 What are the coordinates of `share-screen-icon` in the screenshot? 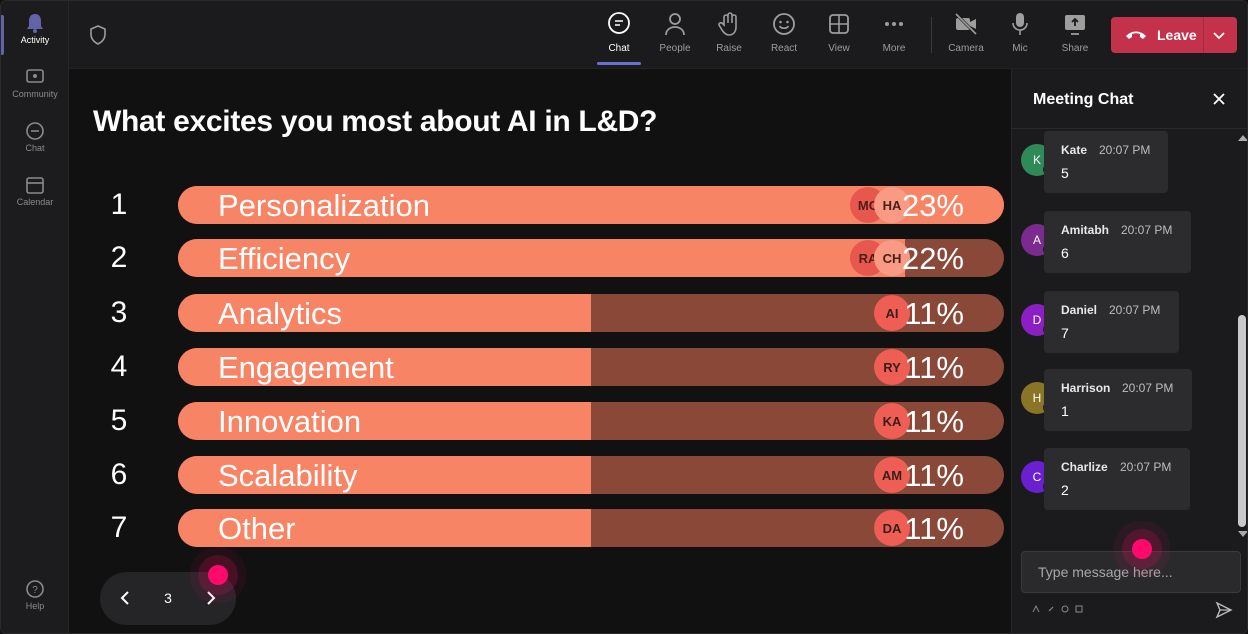 It's located at (1075, 25).